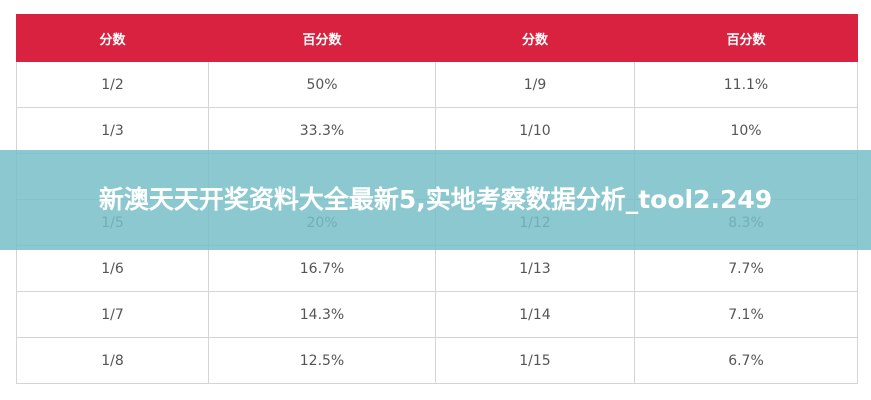 This screenshot has width=871, height=400. I want to click on cell: 1/6, so click(112, 268).